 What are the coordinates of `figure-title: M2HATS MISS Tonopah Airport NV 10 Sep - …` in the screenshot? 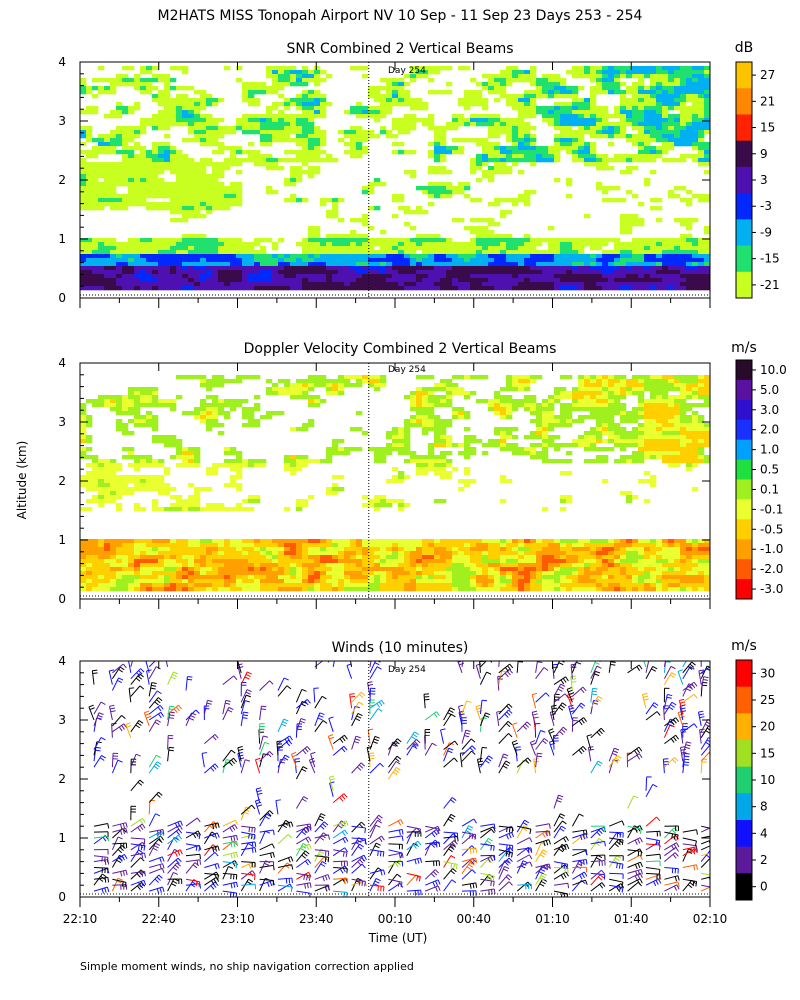 It's located at (400, 16).